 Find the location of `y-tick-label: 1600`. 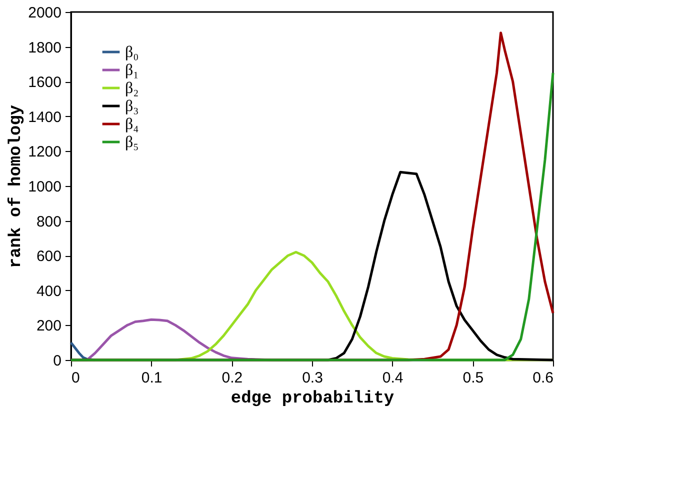

y-tick-label: 1600 is located at coordinates (45, 83).